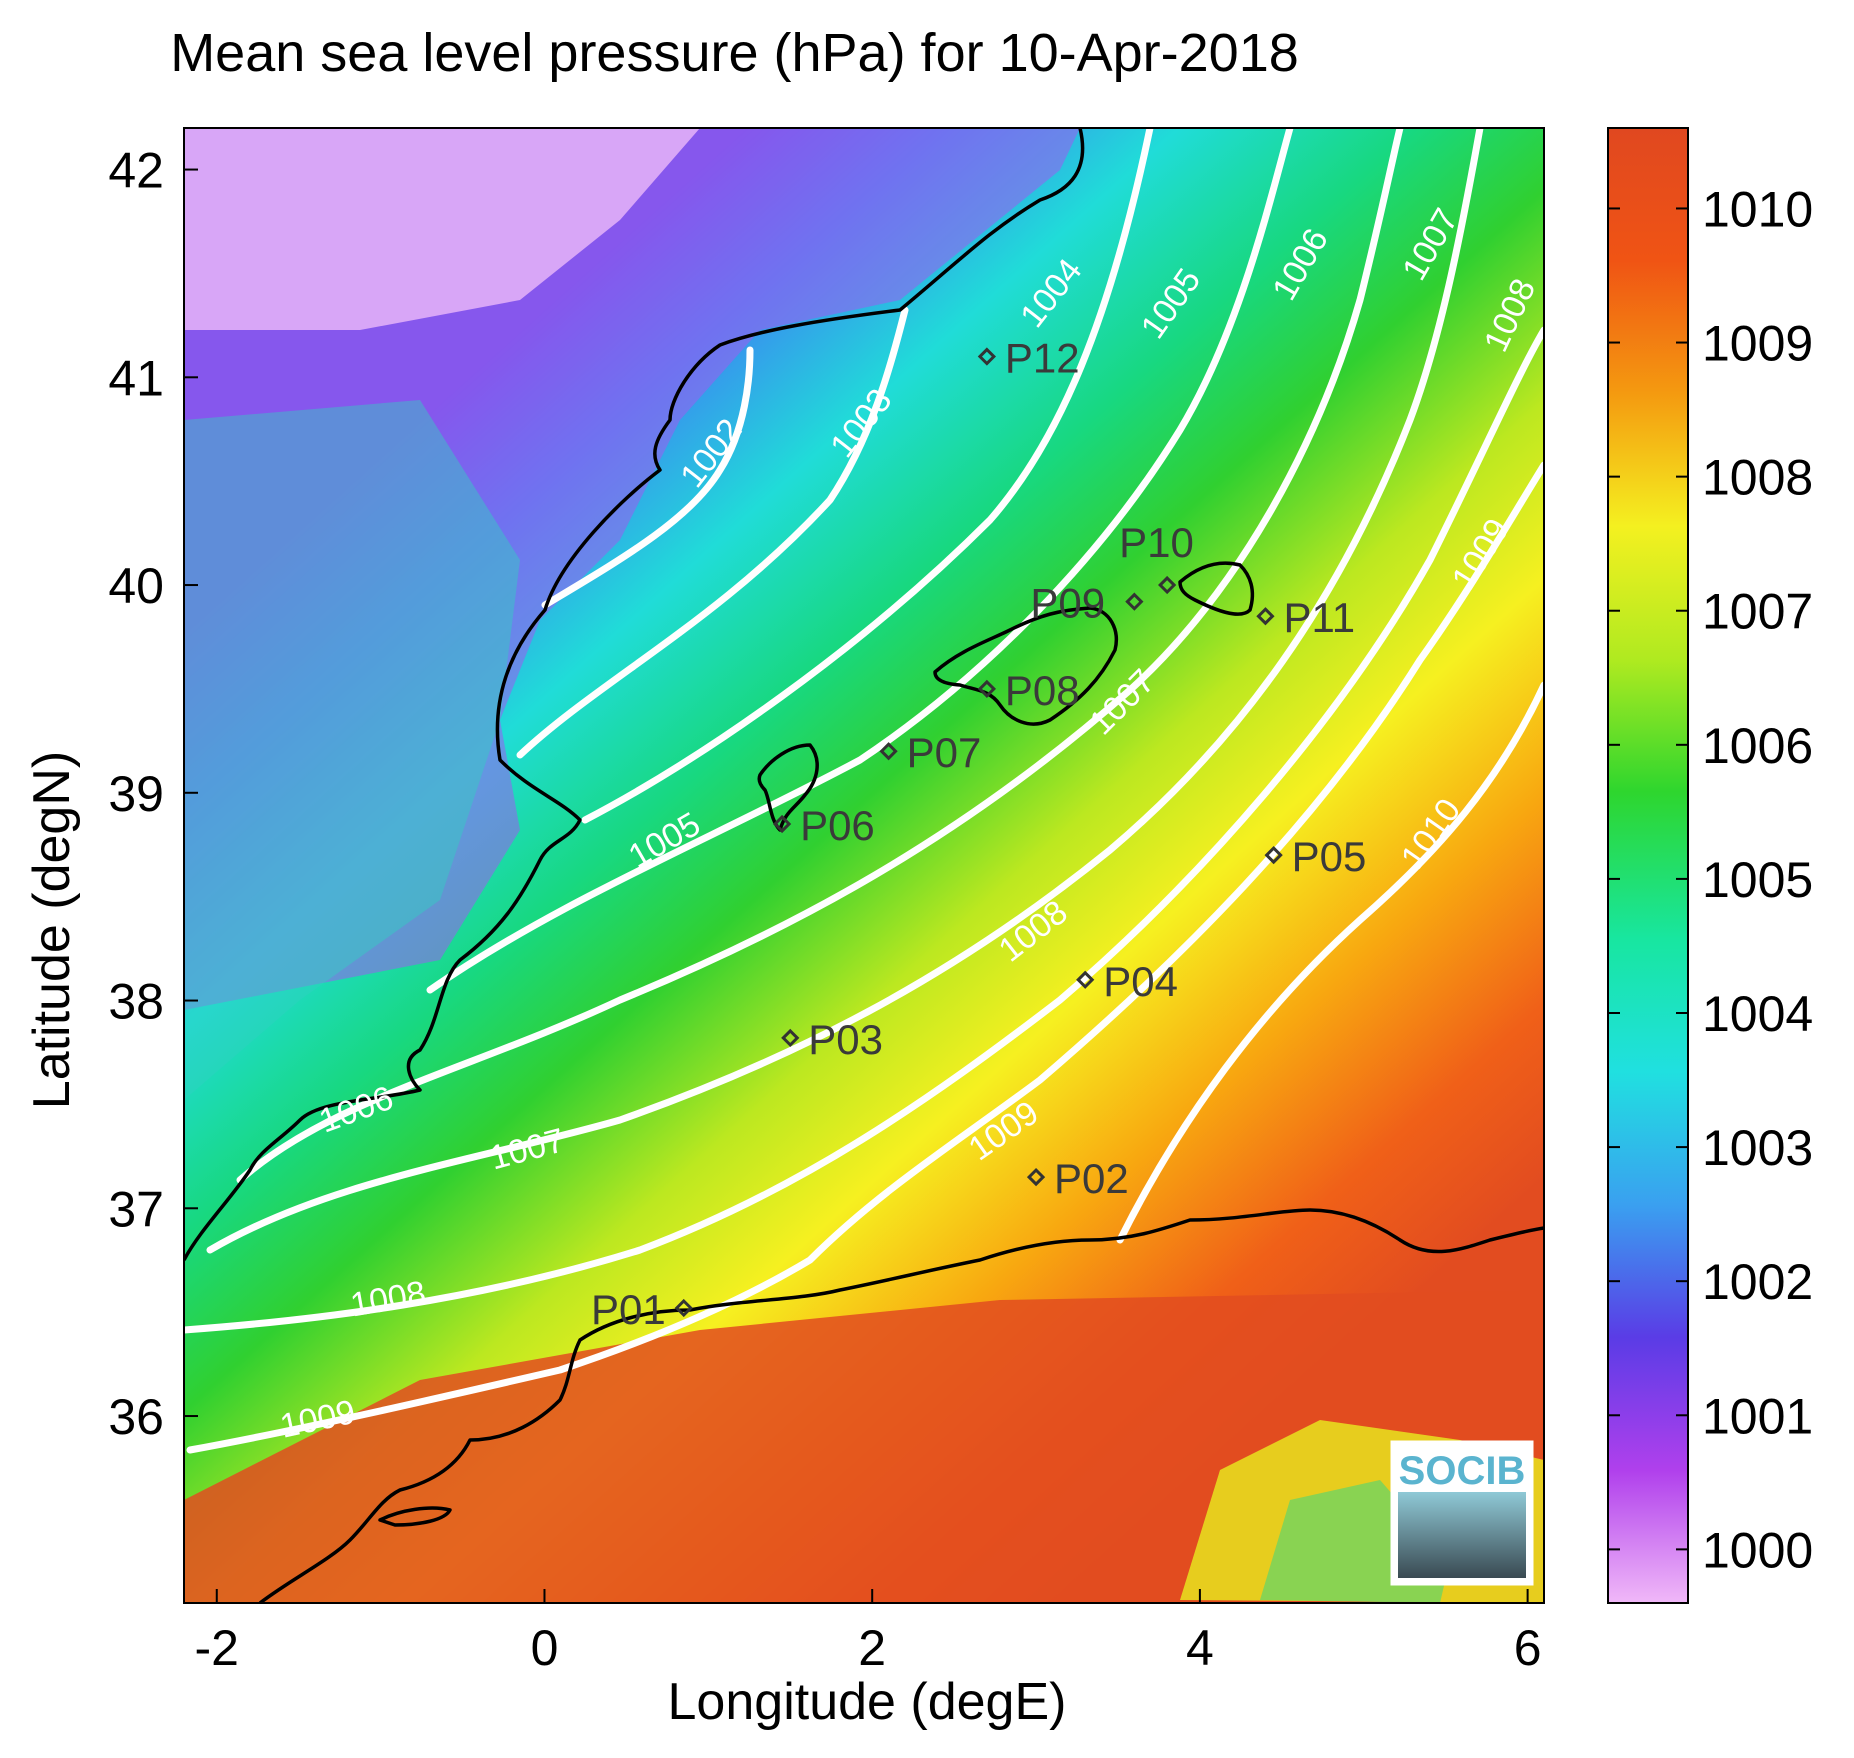 This screenshot has width=1854, height=1758. I want to click on colorbar-tick-label: 1010, so click(1757, 209).